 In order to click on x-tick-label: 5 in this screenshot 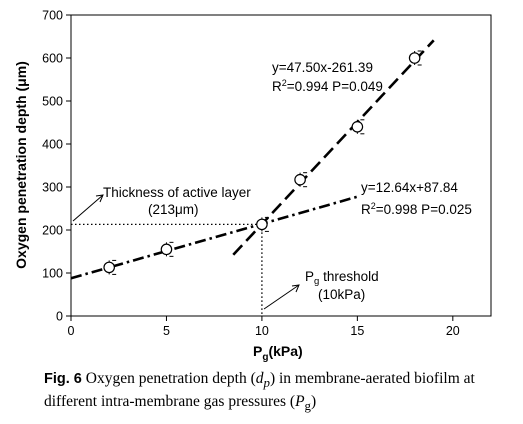, I will do `click(166, 331)`.